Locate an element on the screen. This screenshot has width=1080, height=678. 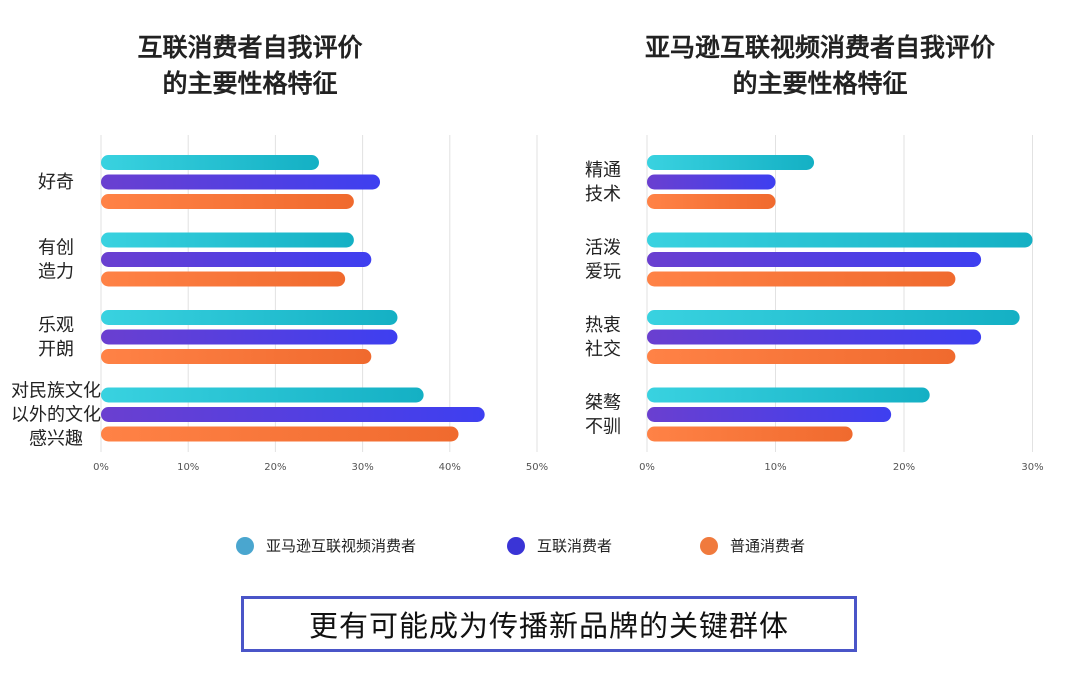
callout-box: 更有可能成为传播新品牌的关键群体 is located at coordinates (549, 624).